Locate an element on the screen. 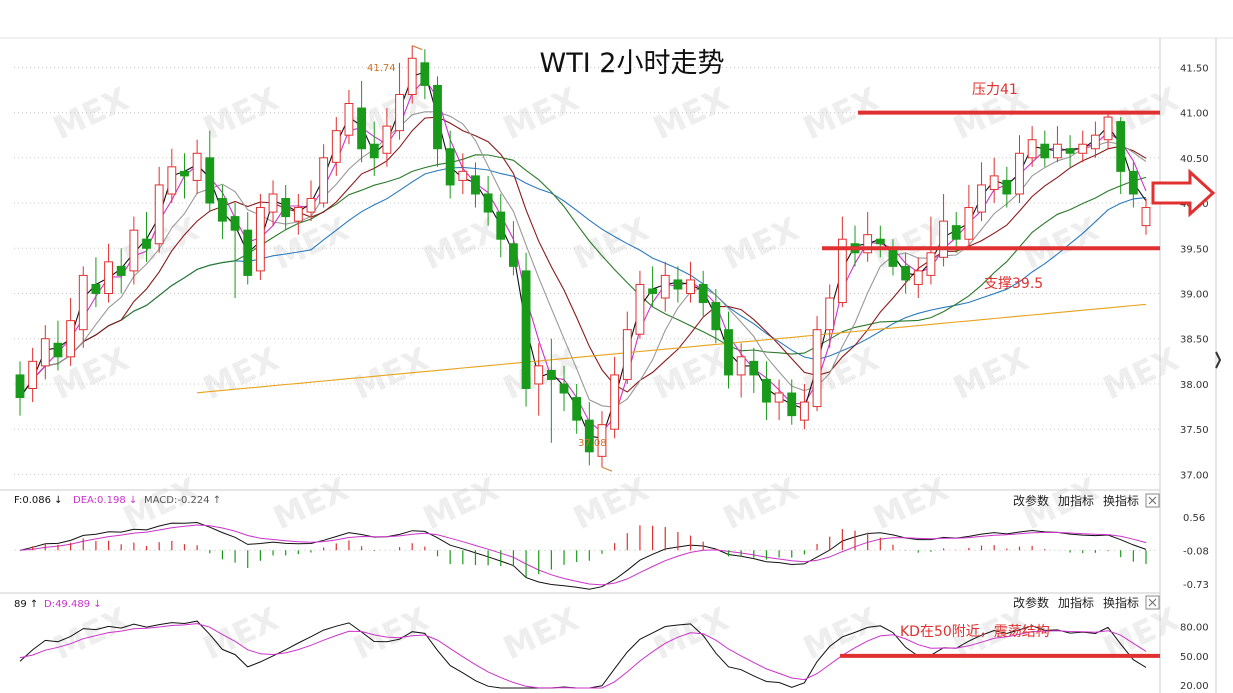 This screenshot has height=693, width=1233. y-tick-label: 38.00 is located at coordinates (1194, 385).